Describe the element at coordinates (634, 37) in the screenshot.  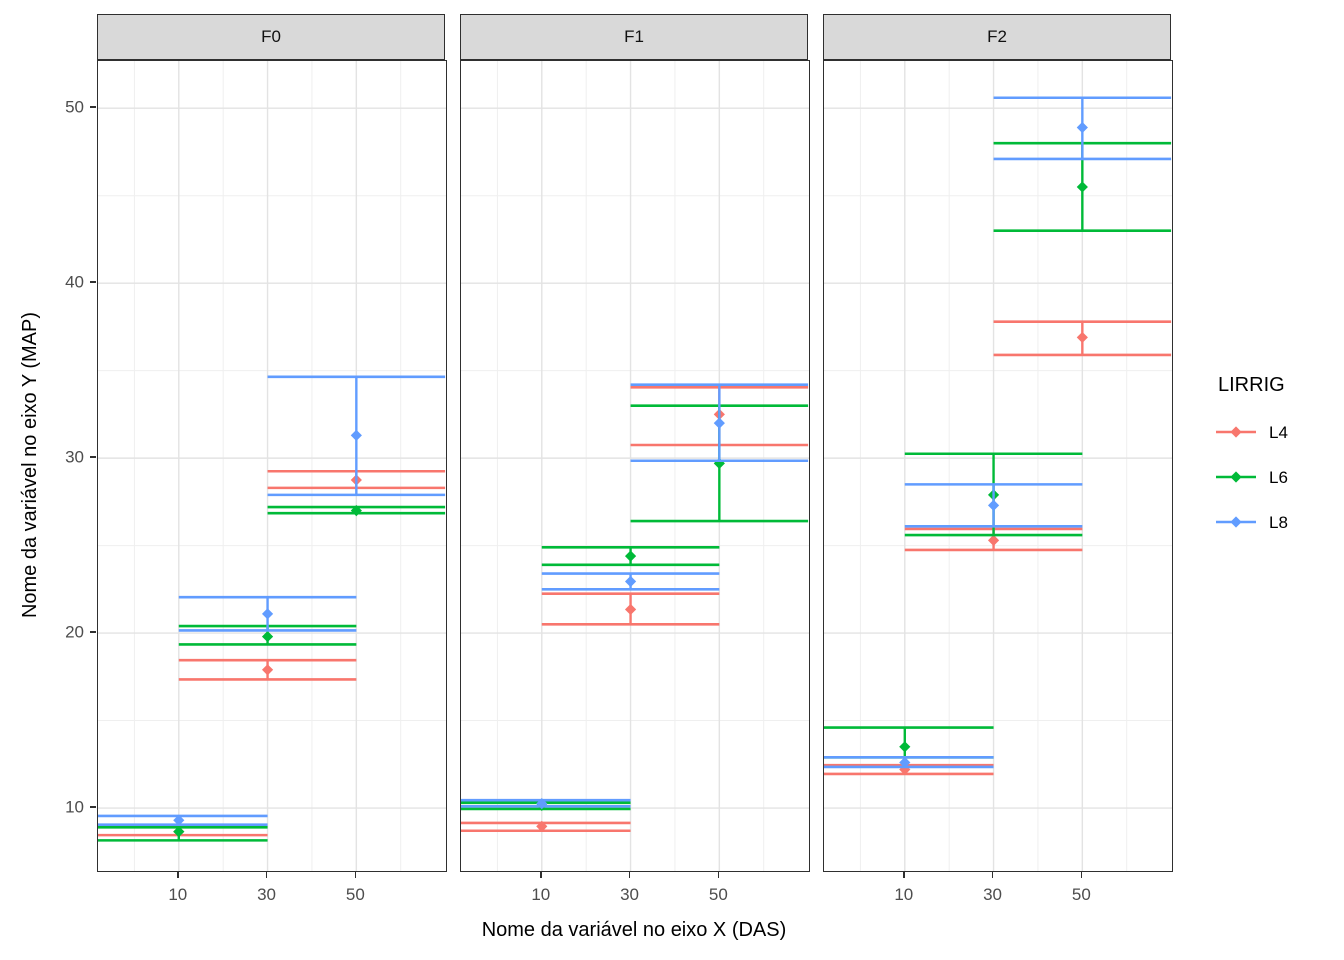
I see `facet-strip-f1: F1` at that location.